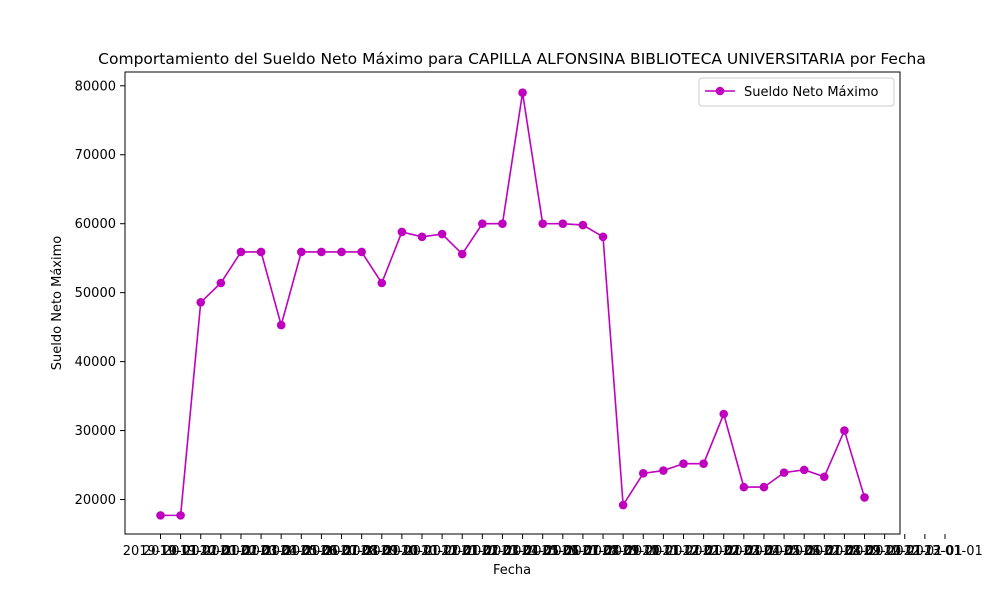 The image size is (1000, 600). I want to click on x-tick-label-14: 2020-12-01, so click(442, 551).